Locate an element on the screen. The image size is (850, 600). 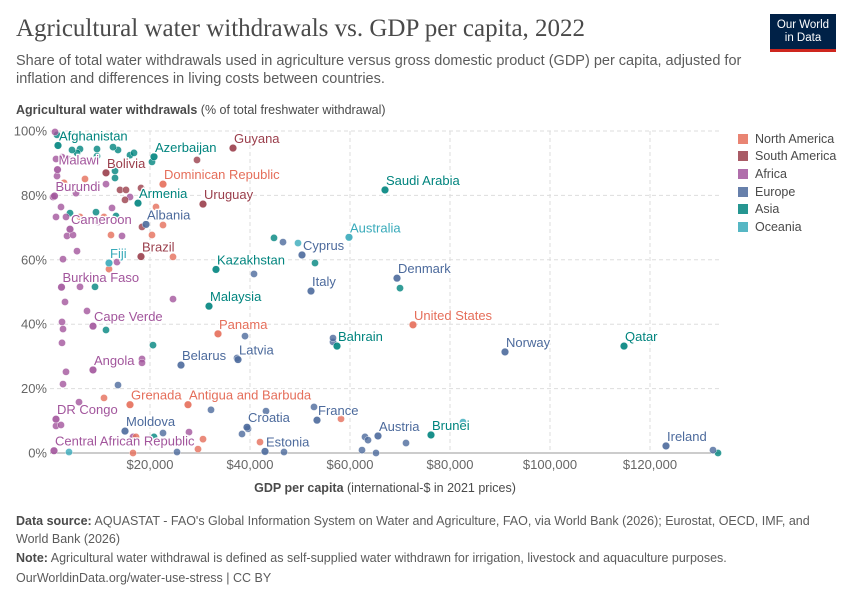
data-point-cape-verde is located at coordinates (92, 326).